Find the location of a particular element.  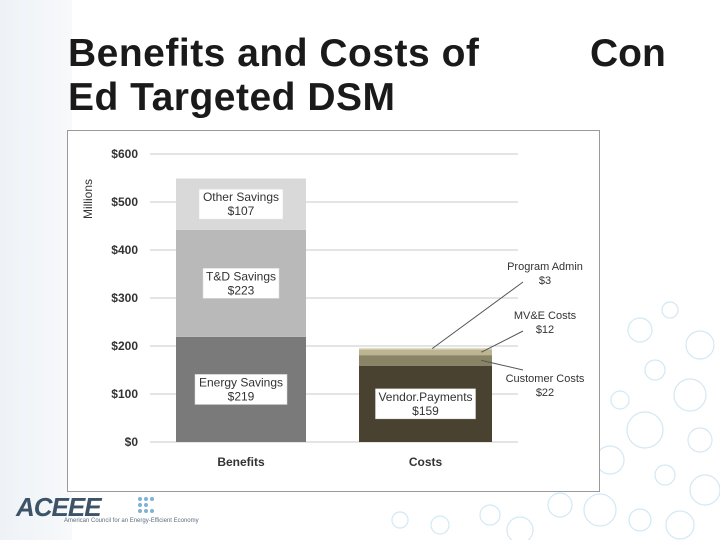

segment-name-label: T&D Savings is located at coordinates (241, 276).